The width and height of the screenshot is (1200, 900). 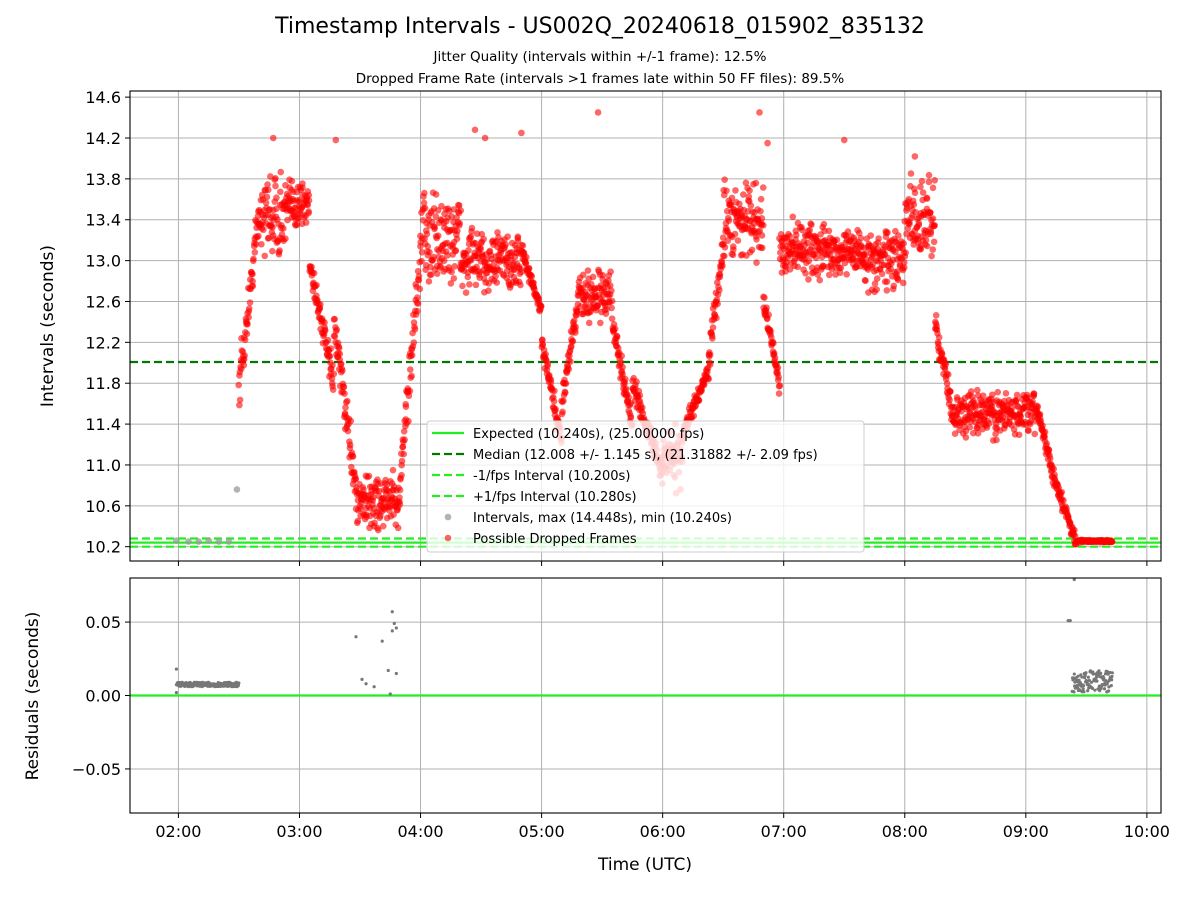 What do you see at coordinates (33, 696) in the screenshot?
I see `residuals-y-axis-label: Residuals (seconds)` at bounding box center [33, 696].